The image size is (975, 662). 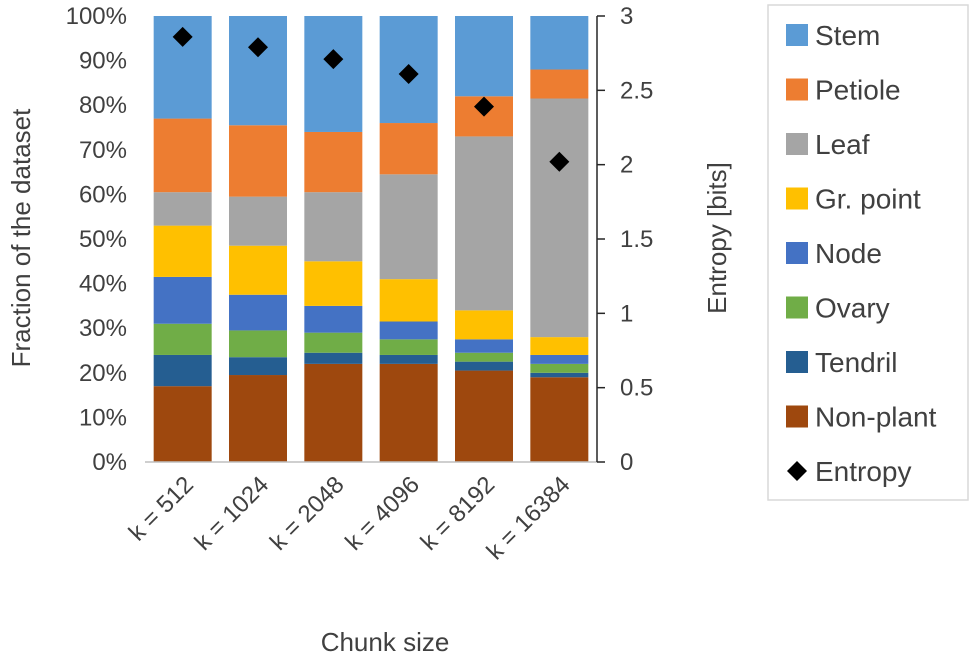 What do you see at coordinates (103, 61) in the screenshot?
I see `y-tick-label: 90%` at bounding box center [103, 61].